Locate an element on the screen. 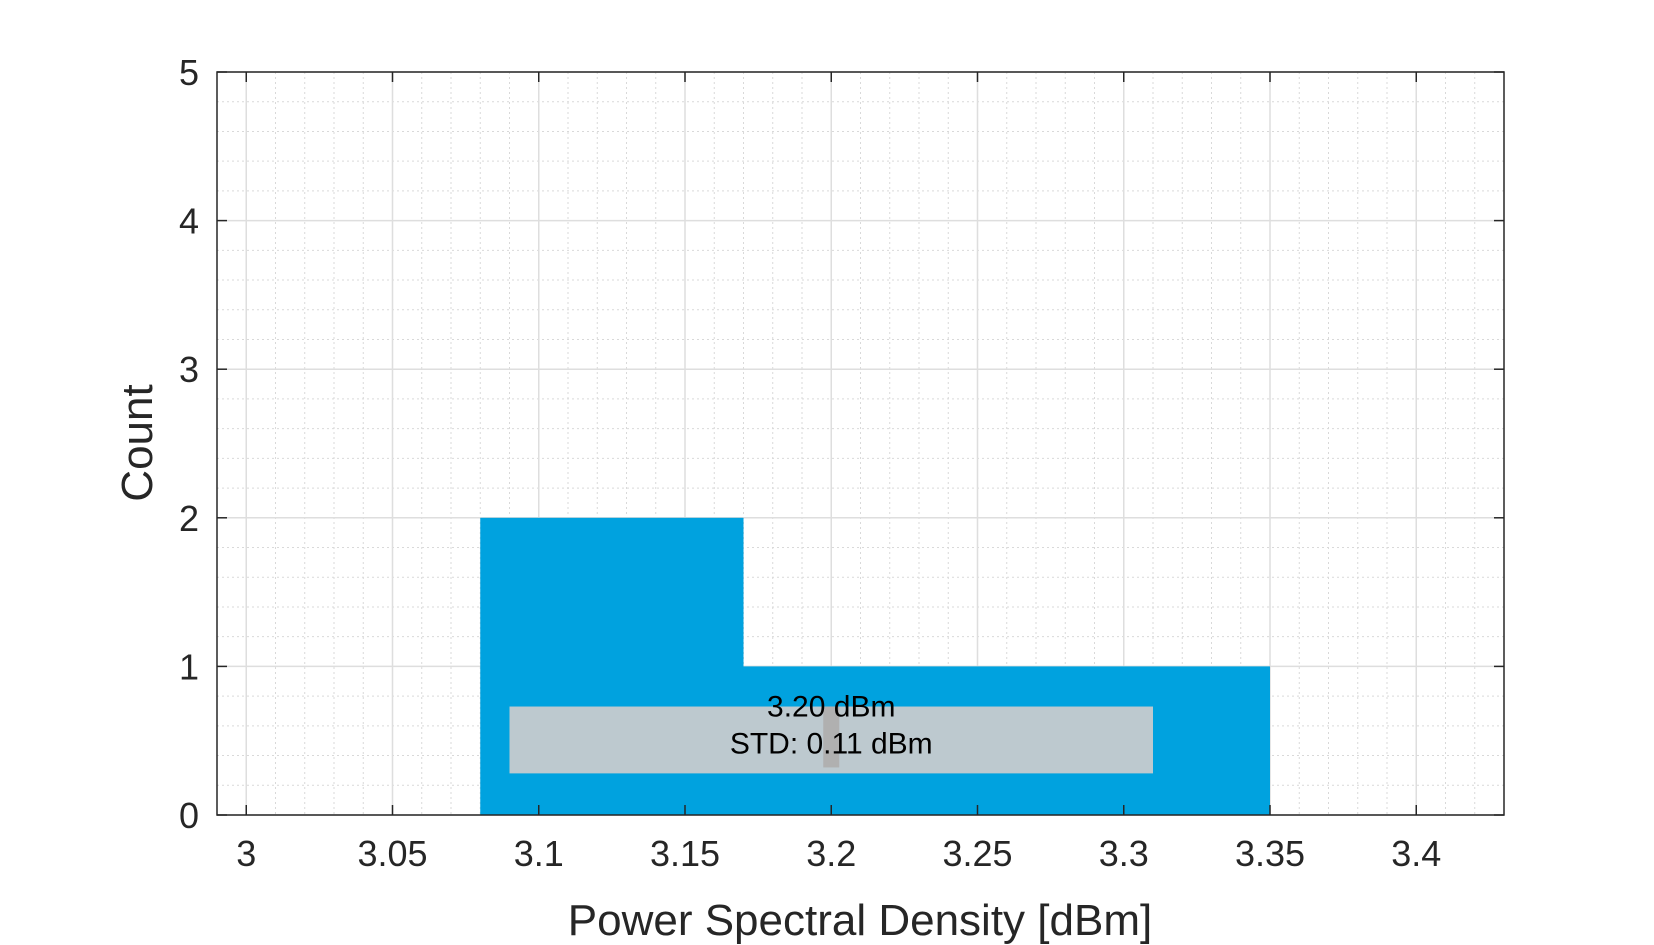  annotation-mean-text: 3.20 dBm is located at coordinates (831, 707).